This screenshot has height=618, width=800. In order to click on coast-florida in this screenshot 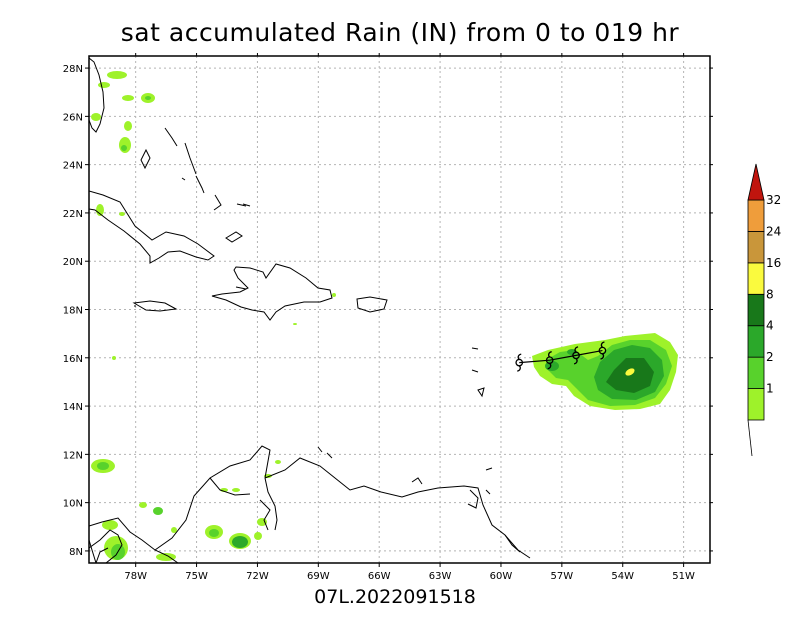, I will do `click(97, 95)`.